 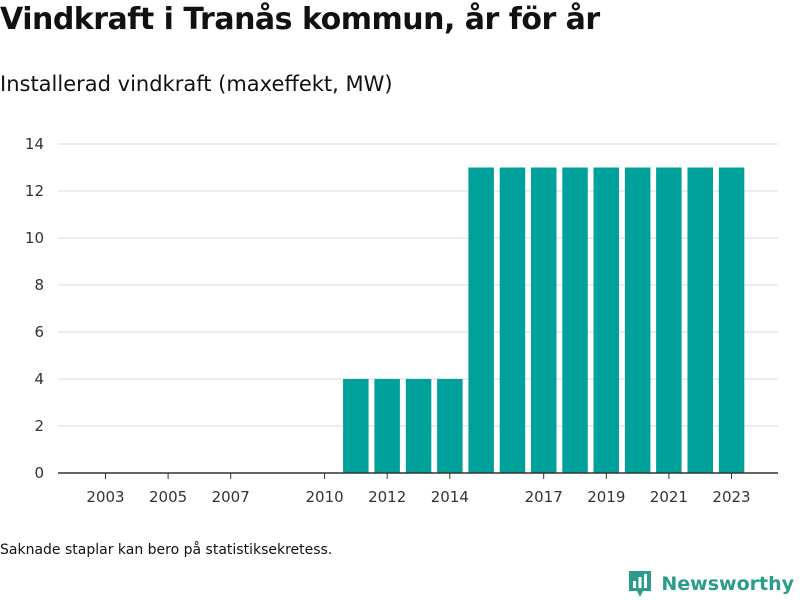 I want to click on x-tick-label: 2019, so click(x=606, y=497).